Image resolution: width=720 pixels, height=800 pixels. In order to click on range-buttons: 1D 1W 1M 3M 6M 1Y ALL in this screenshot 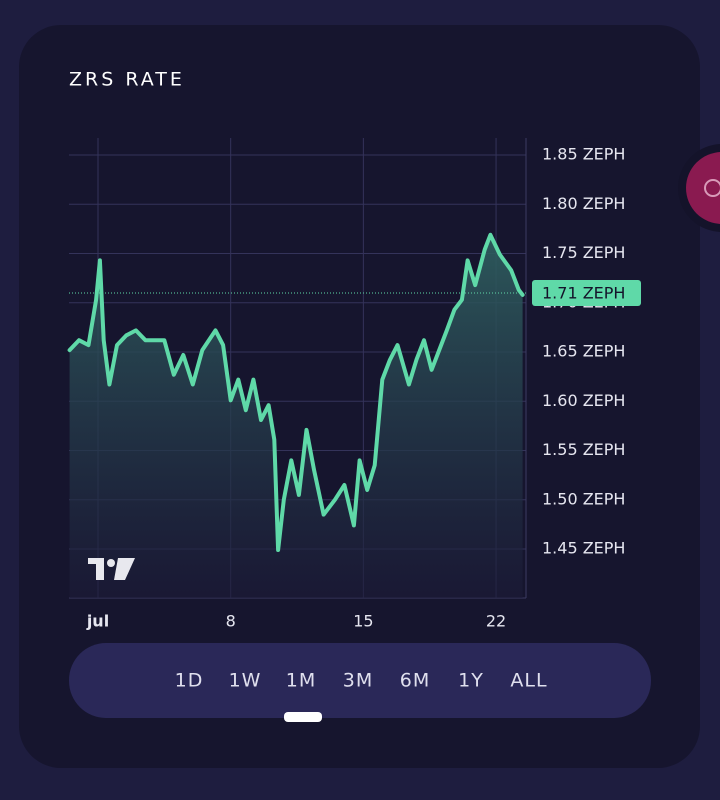, I will do `click(361, 681)`.